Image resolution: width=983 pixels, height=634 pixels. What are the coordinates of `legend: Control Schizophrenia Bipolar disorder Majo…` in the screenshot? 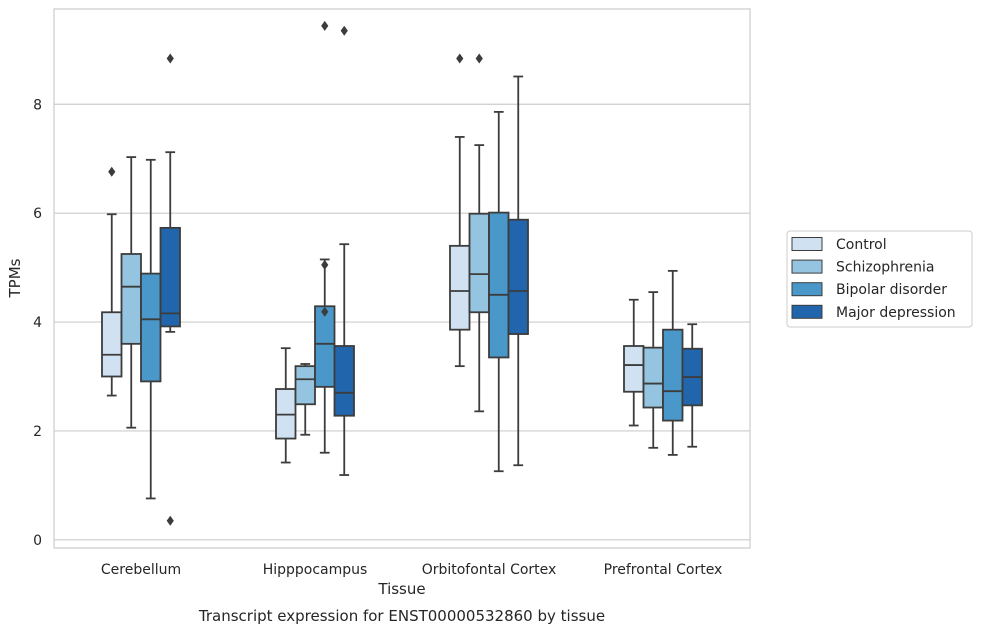 It's located at (879, 279).